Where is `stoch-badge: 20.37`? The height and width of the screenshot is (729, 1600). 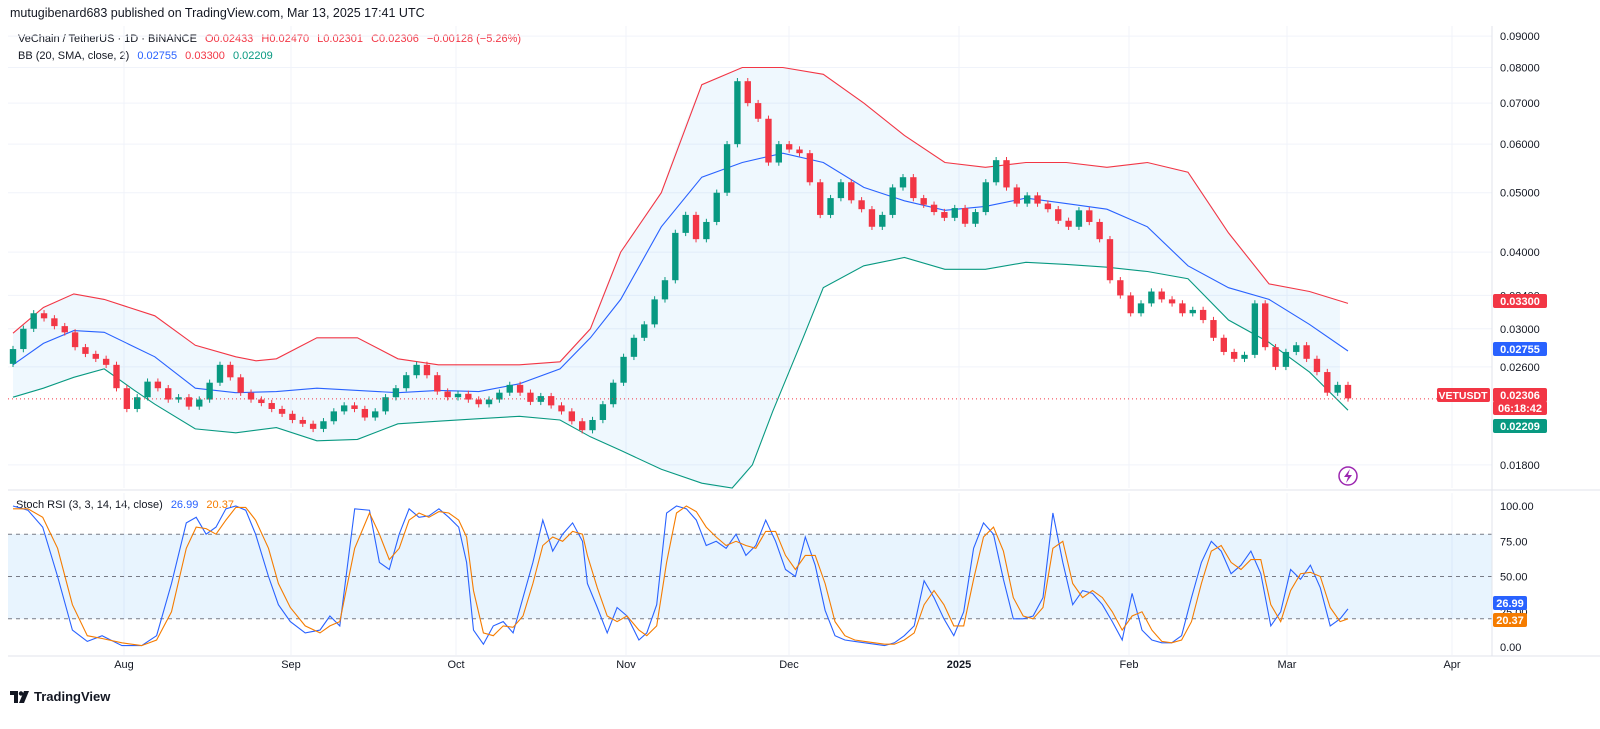
stoch-badge: 20.37 is located at coordinates (1510, 620).